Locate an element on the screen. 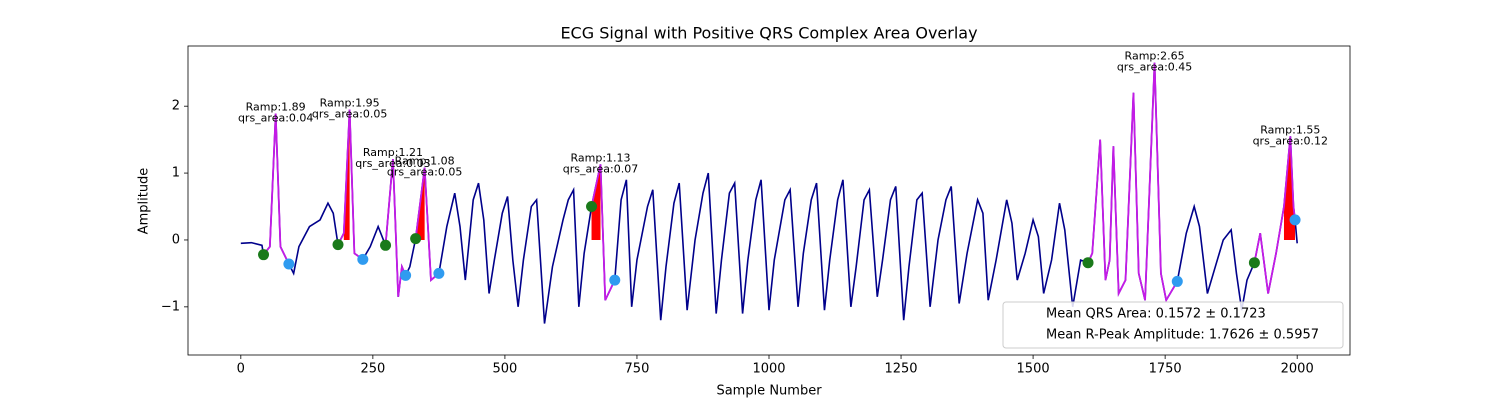  x-tick-label: 1500 is located at coordinates (1033, 369).